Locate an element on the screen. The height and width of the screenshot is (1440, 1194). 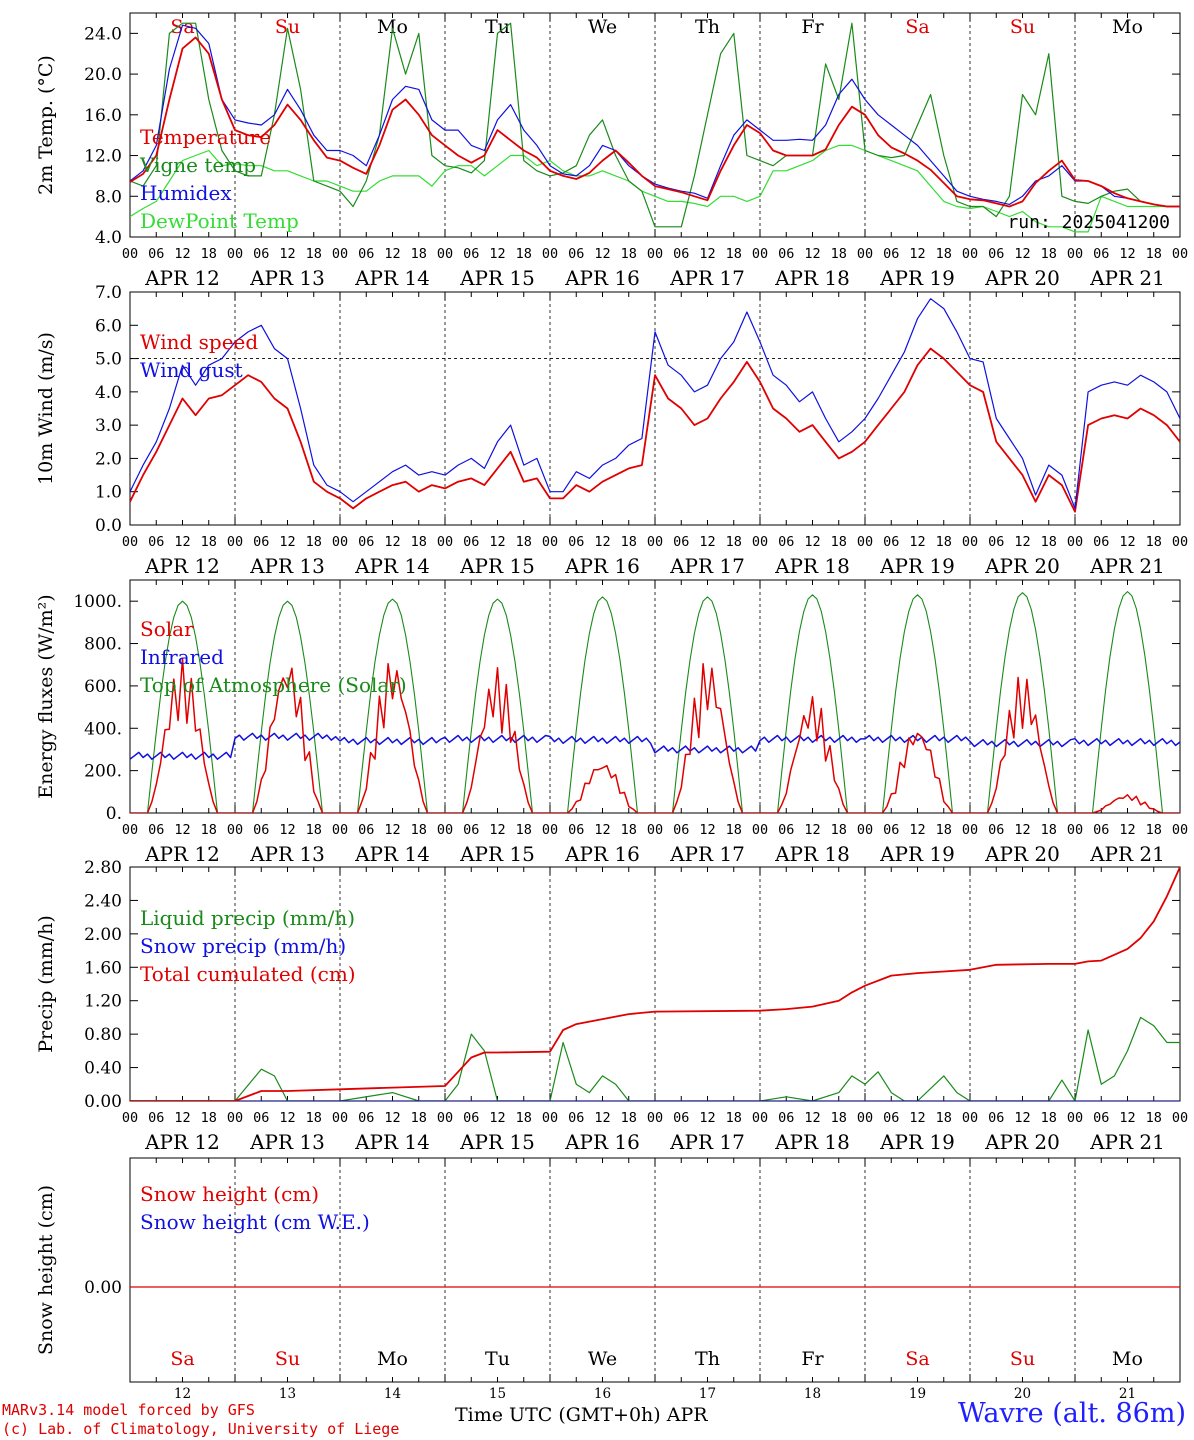
y-axis-label: Energy fluxes (W/m²) is located at coordinates (46, 696).